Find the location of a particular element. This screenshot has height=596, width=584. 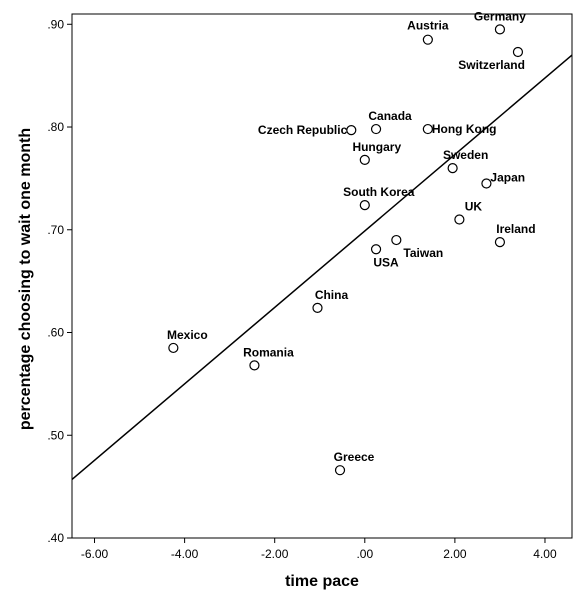

point-label: Switzerland is located at coordinates (491, 65).